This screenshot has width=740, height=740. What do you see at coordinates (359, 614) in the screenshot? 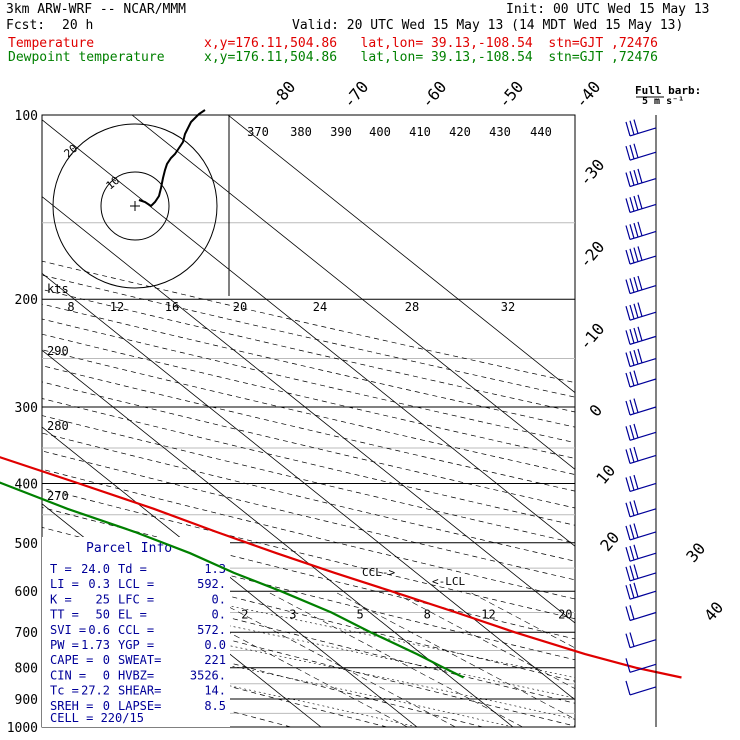
I see `mixing-ratio-label: 5` at bounding box center [359, 614].